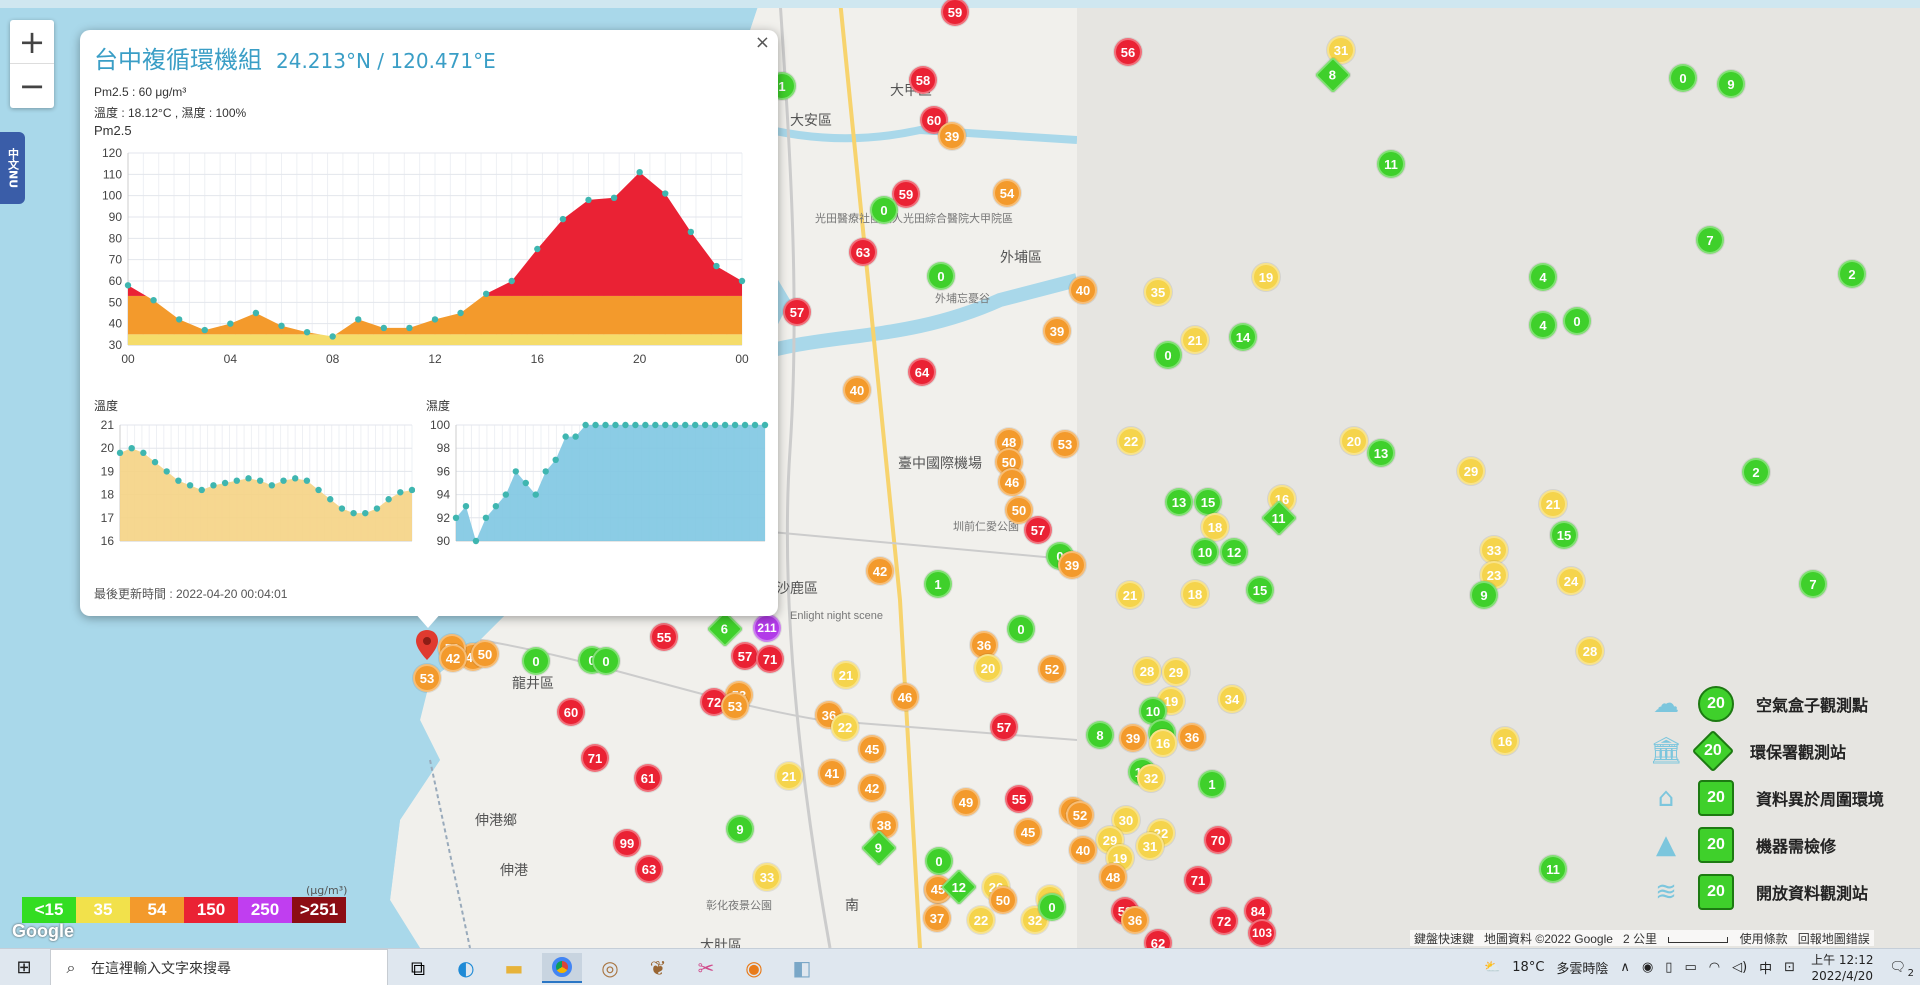 The width and height of the screenshot is (1920, 985). What do you see at coordinates (12, 168) in the screenshot?
I see `side-panel-tab: 中文NU` at bounding box center [12, 168].